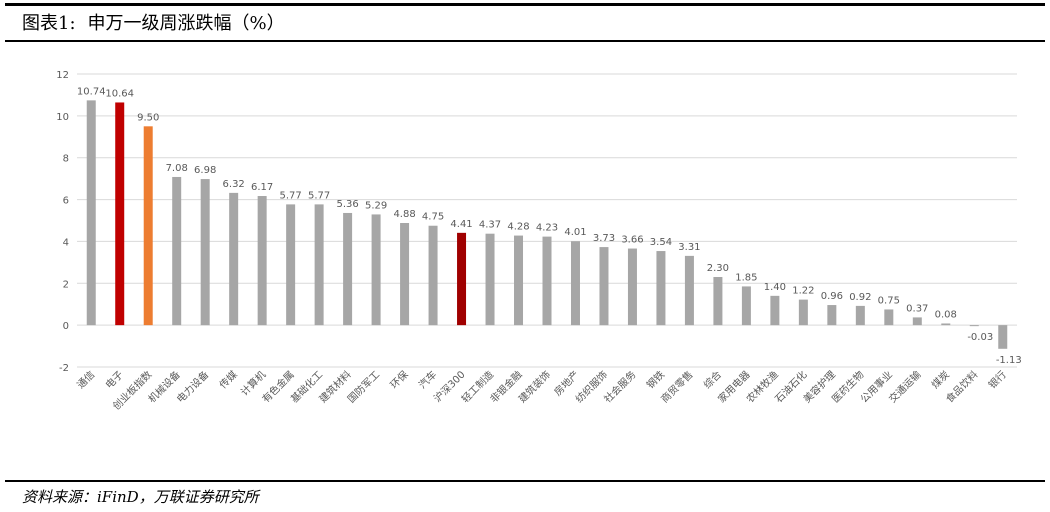  Describe the element at coordinates (961, 386) in the screenshot. I see `x-tick-label: 食品饮料` at that location.